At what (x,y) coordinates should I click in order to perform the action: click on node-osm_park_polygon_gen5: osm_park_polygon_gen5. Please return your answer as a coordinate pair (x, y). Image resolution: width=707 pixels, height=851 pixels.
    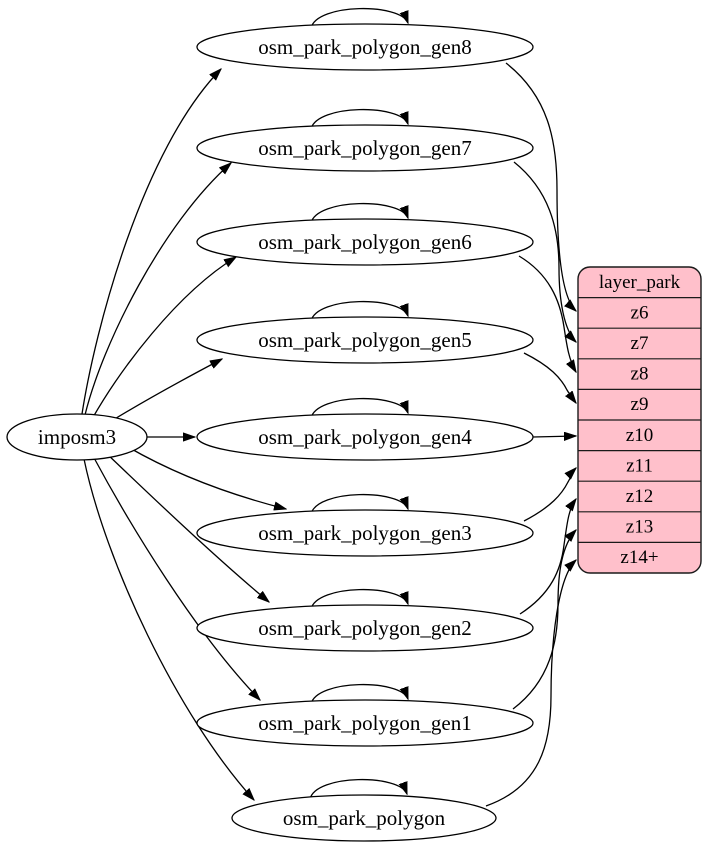
    Looking at the image, I should click on (365, 340).